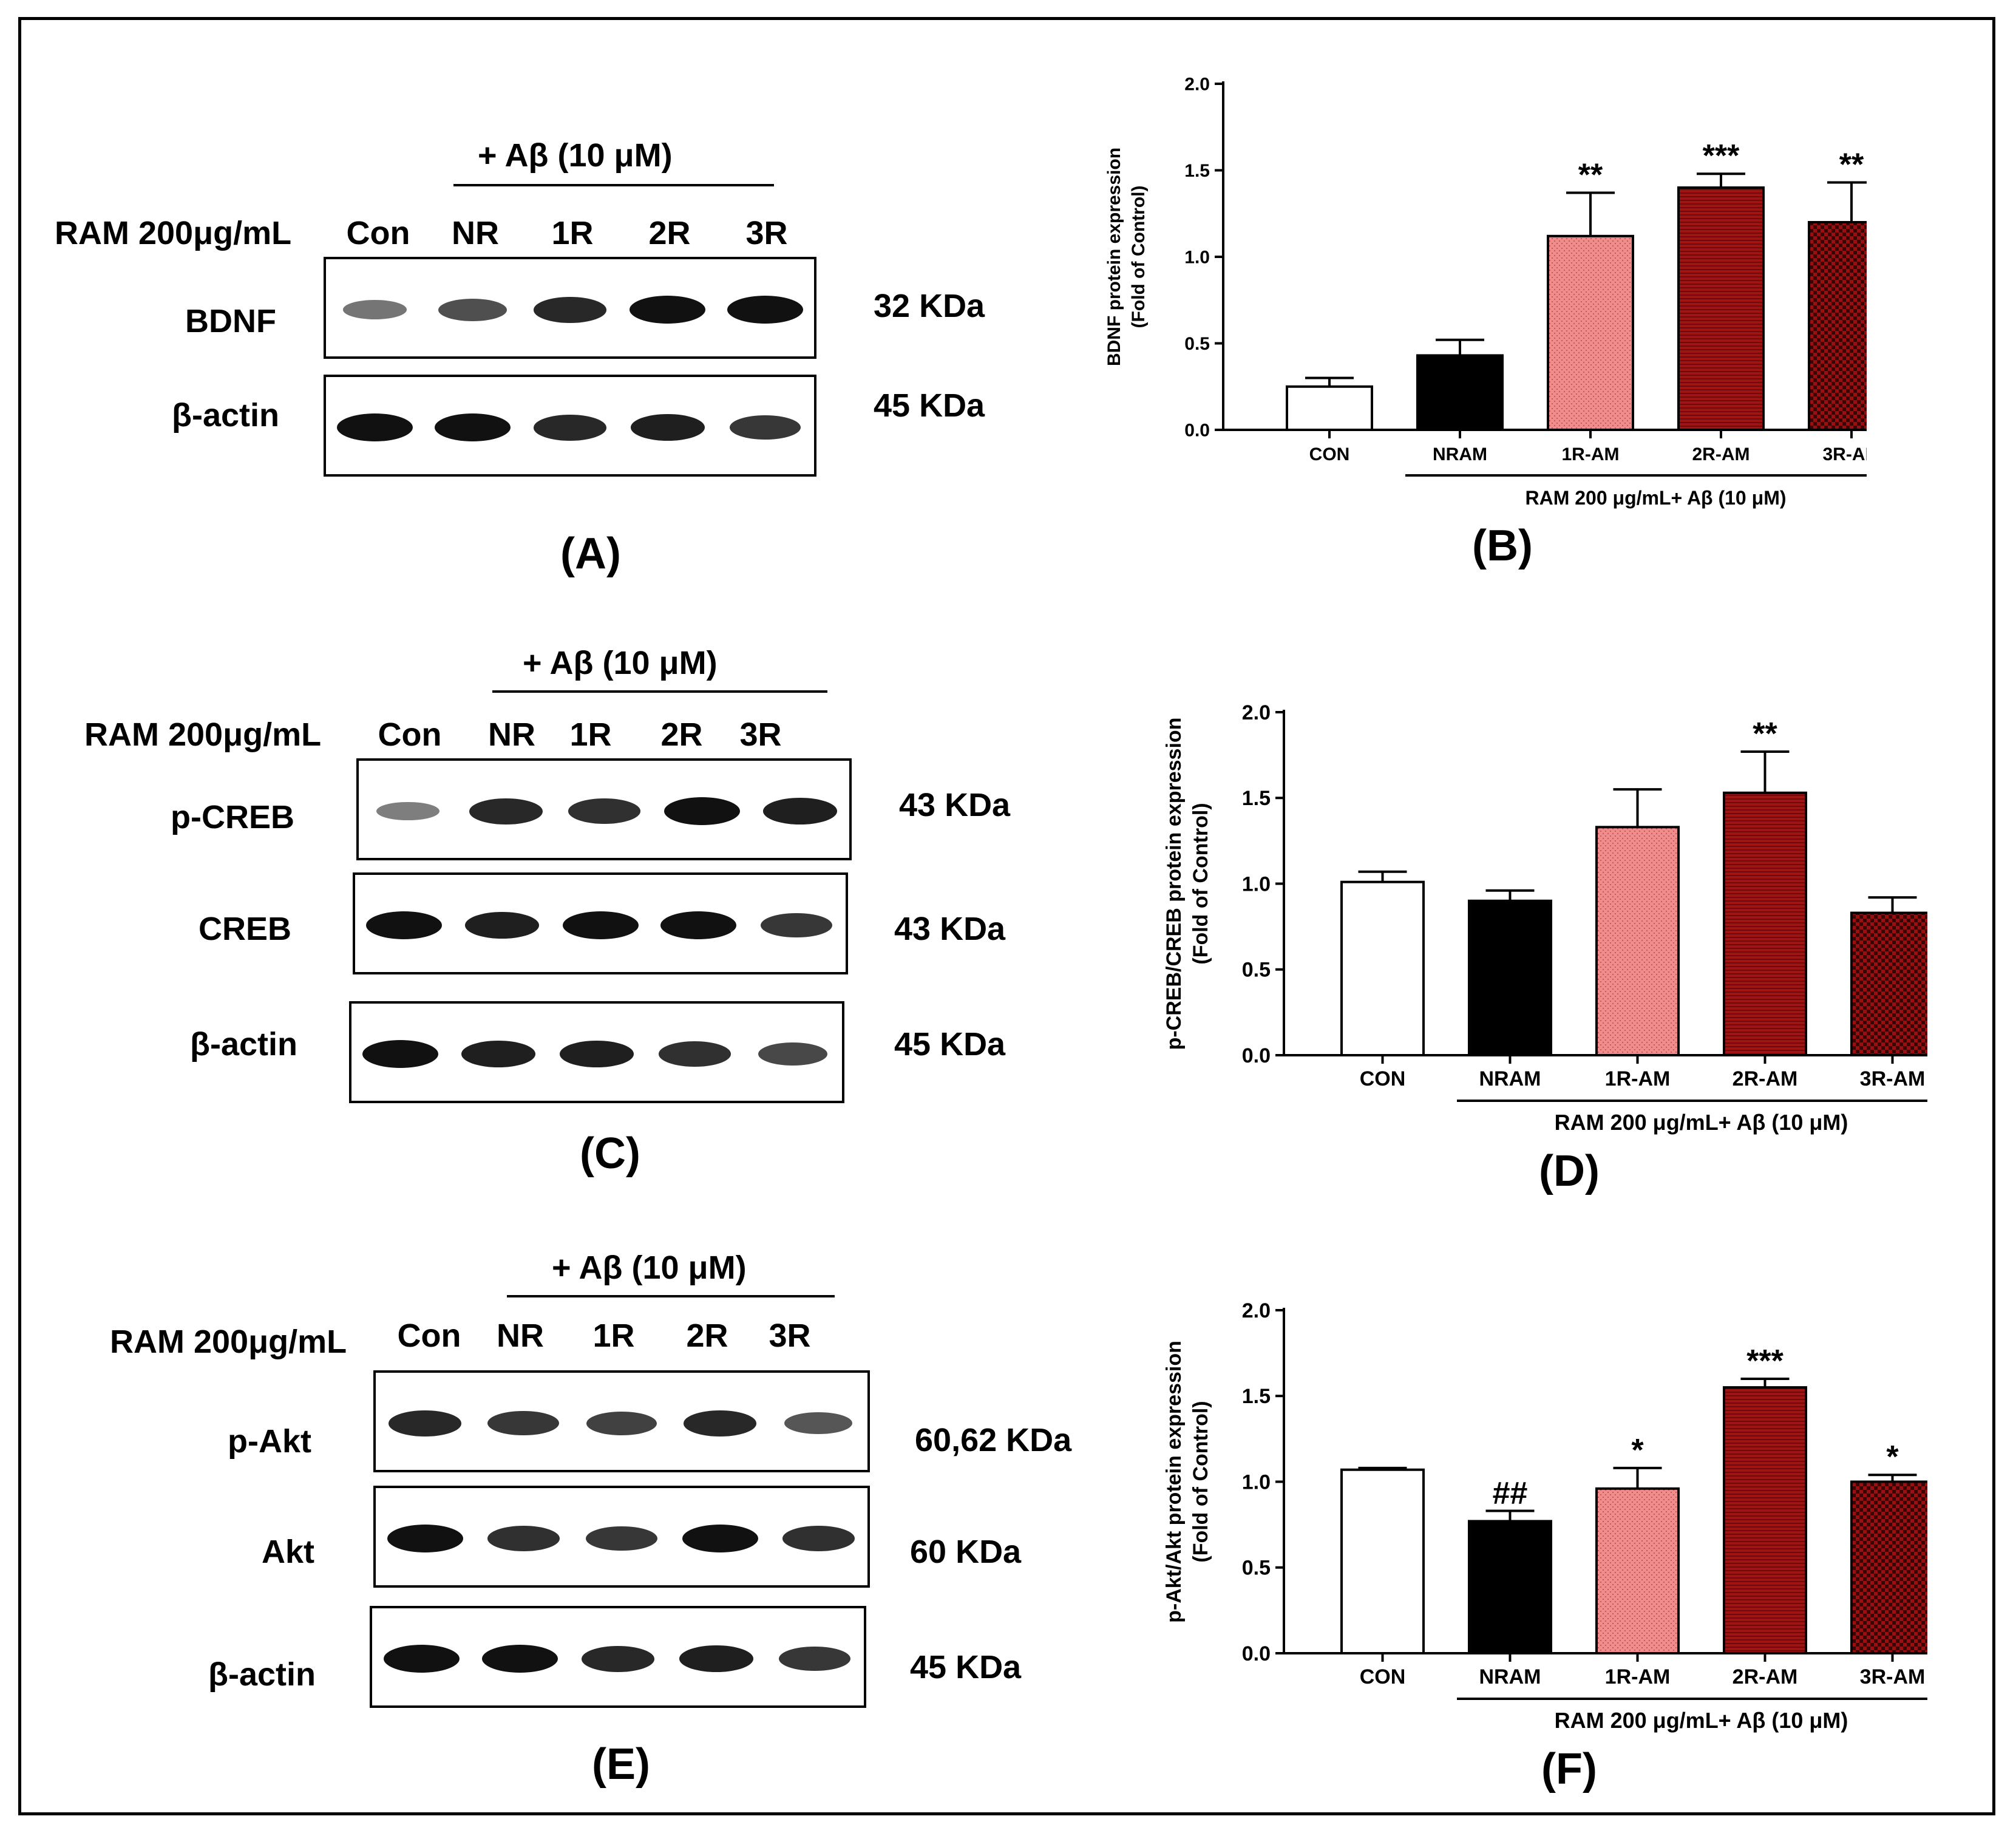 The width and height of the screenshot is (2016, 1836). What do you see at coordinates (1502, 546) in the screenshot?
I see `panel-label: (B)` at bounding box center [1502, 546].